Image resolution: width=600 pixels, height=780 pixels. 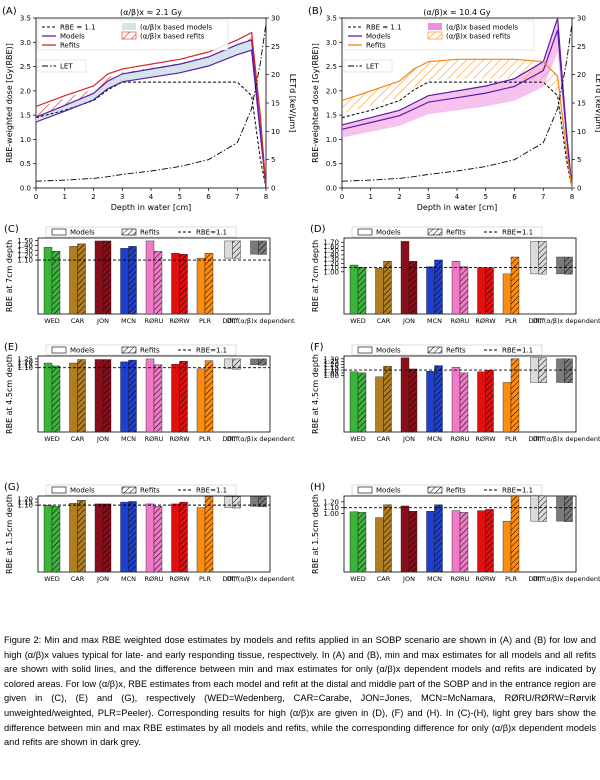 What do you see at coordinates (317, 487) in the screenshot?
I see `panel-label: (H)` at bounding box center [317, 487].